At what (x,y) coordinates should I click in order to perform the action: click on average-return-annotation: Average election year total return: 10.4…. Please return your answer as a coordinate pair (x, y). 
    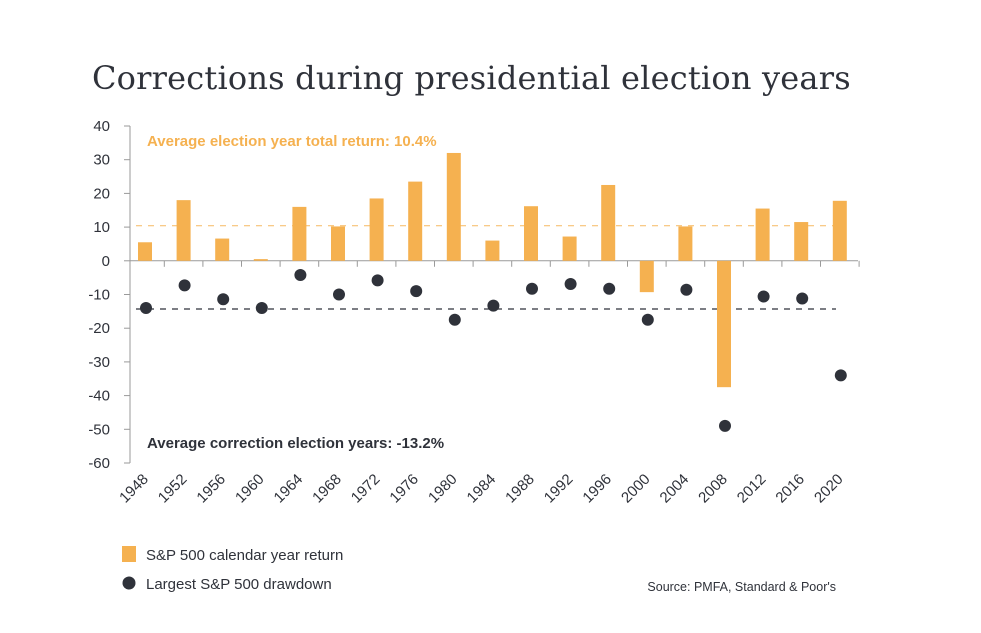
    Looking at the image, I should click on (292, 141).